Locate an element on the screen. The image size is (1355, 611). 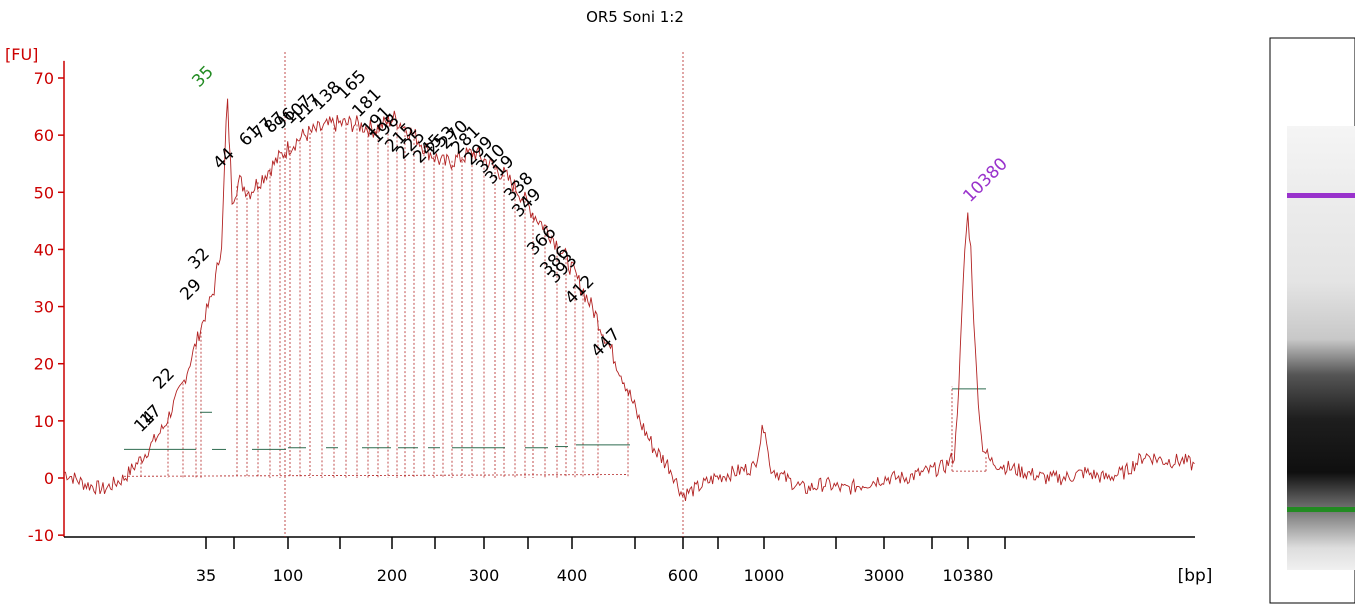
gel-smear is located at coordinates (1321, 348).